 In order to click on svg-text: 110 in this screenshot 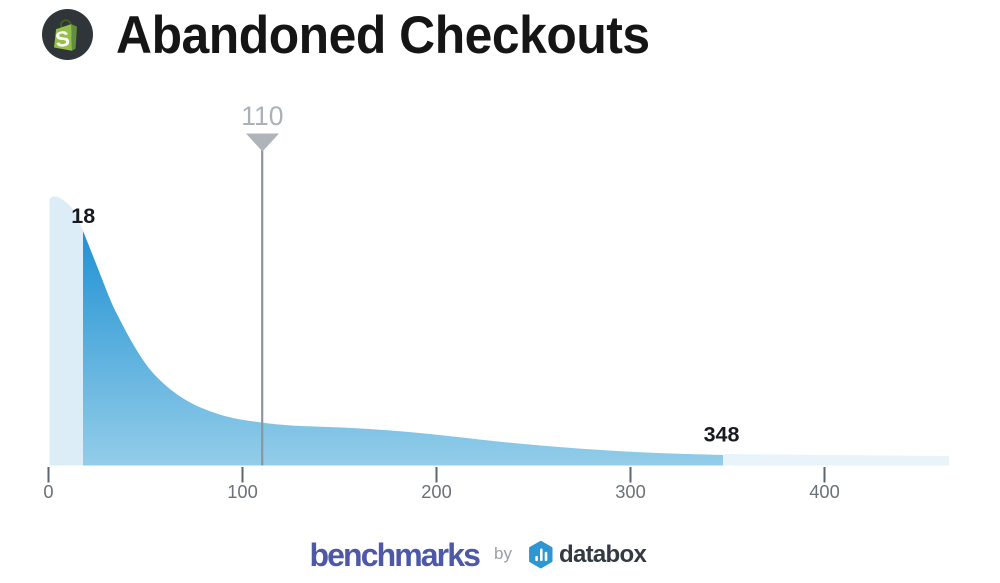, I will do `click(262, 116)`.